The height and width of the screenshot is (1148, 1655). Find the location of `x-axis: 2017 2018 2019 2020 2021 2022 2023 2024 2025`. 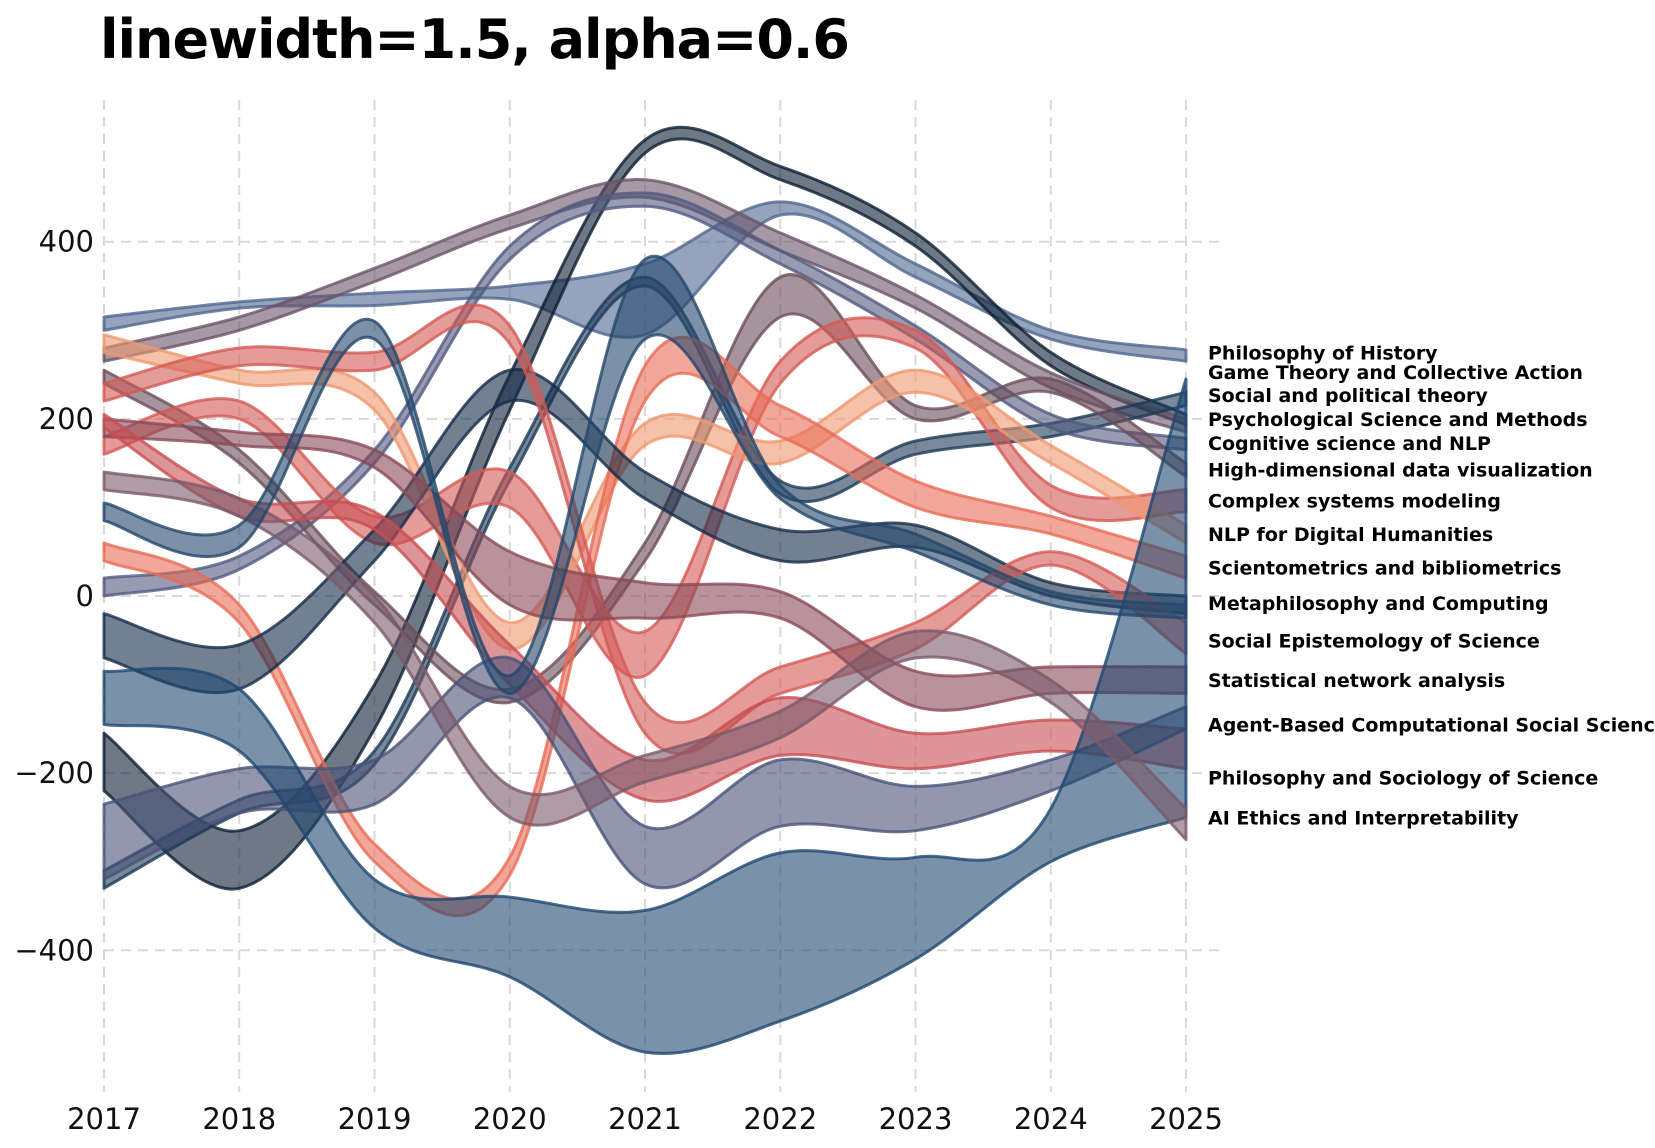

x-axis: 2017 2018 2019 2020 2021 2022 2023 2024 2025 is located at coordinates (645, 1119).